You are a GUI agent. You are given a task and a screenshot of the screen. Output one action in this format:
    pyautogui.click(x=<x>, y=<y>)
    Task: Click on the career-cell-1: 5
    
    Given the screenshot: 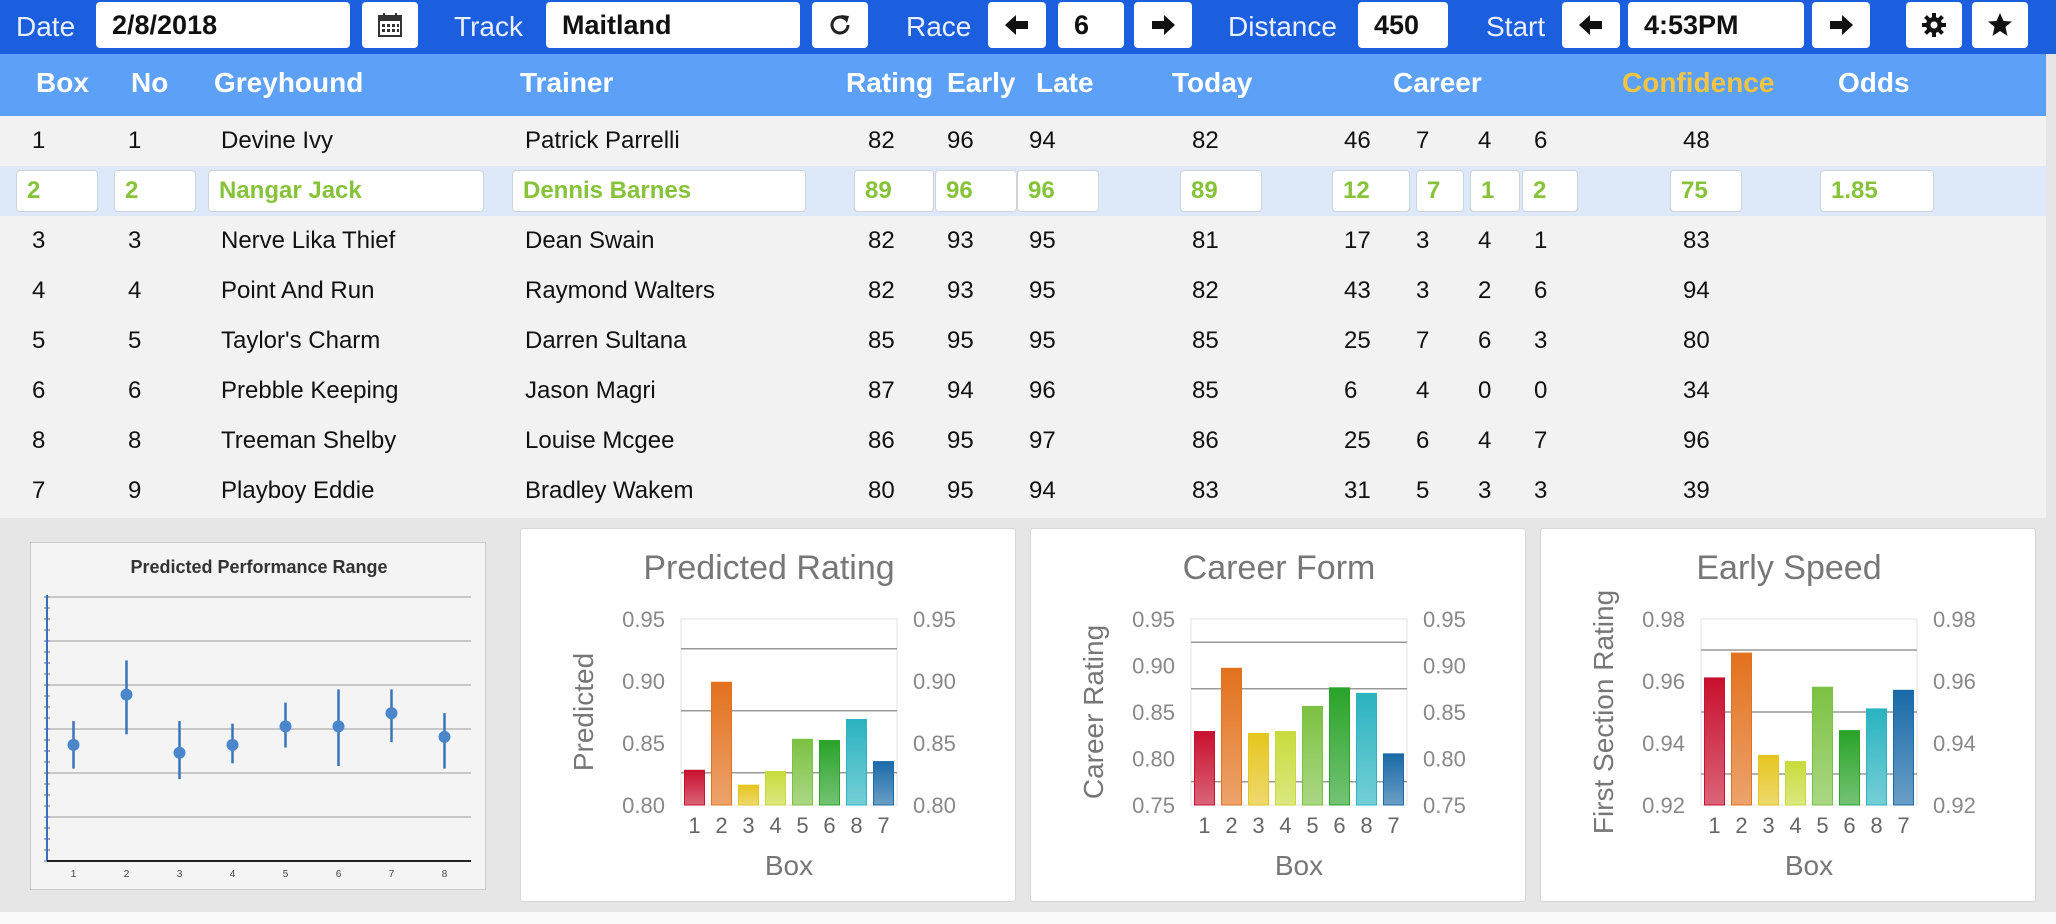 What is the action you would take?
    pyautogui.click(x=1423, y=490)
    